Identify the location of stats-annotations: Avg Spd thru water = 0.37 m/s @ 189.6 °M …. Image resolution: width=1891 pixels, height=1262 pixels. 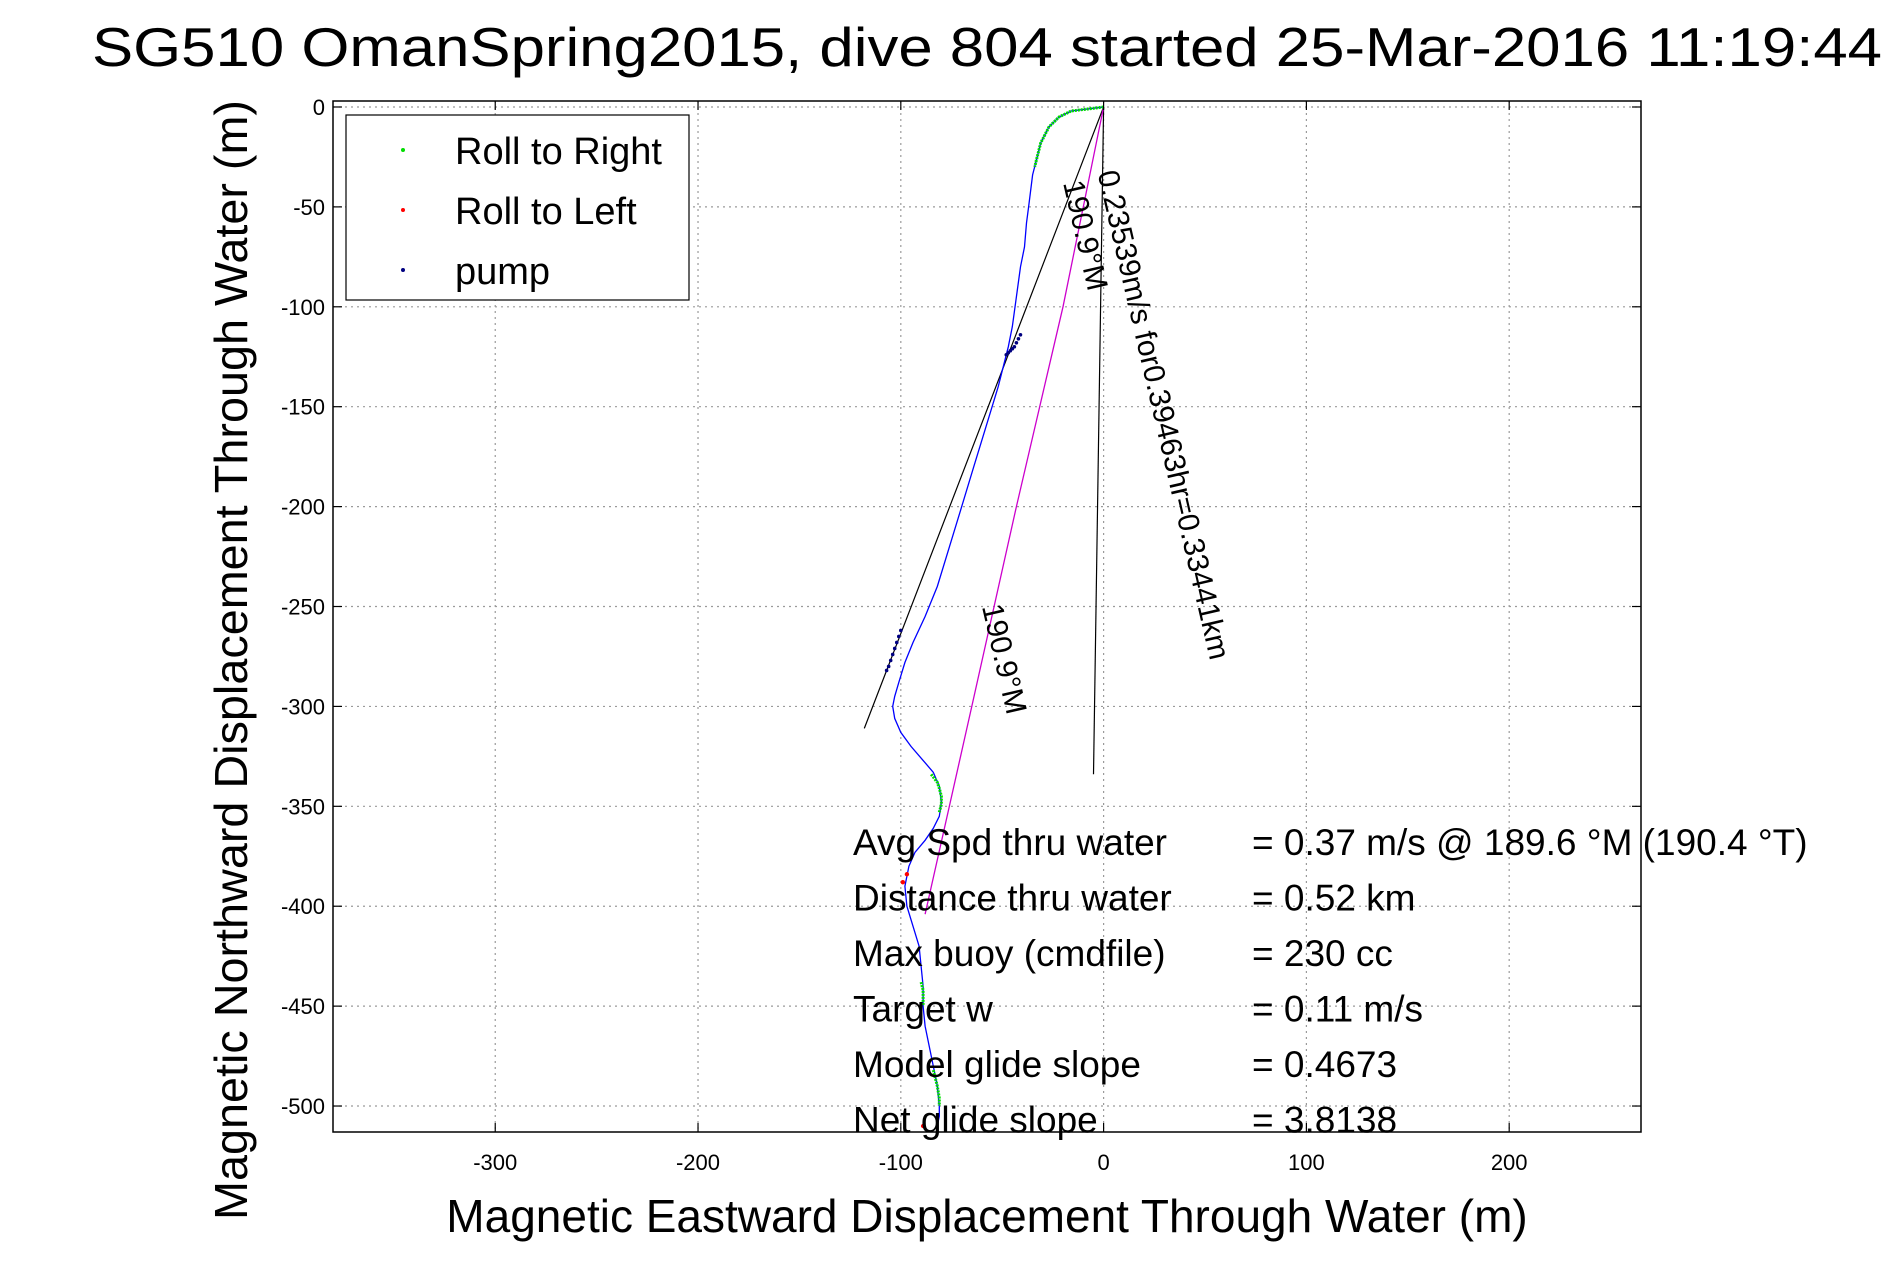
(1330, 981).